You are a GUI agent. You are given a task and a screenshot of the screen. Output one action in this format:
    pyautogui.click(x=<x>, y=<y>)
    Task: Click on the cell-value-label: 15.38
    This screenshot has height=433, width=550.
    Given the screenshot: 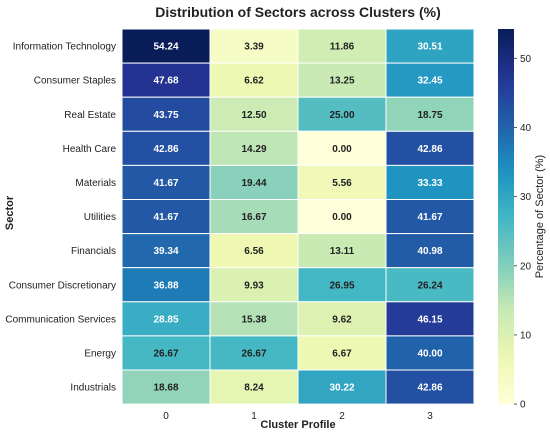 What is the action you would take?
    pyautogui.click(x=253, y=319)
    